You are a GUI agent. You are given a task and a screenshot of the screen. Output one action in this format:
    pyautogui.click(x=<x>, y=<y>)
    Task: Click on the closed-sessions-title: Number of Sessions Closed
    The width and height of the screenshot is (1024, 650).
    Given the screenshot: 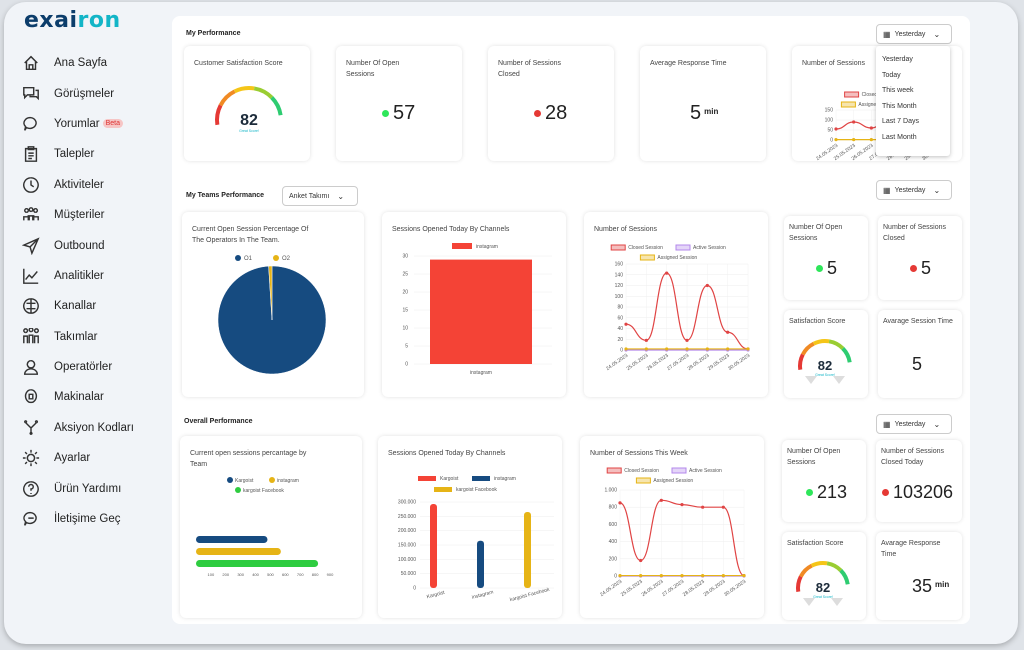 What is the action you would take?
    pyautogui.click(x=530, y=69)
    